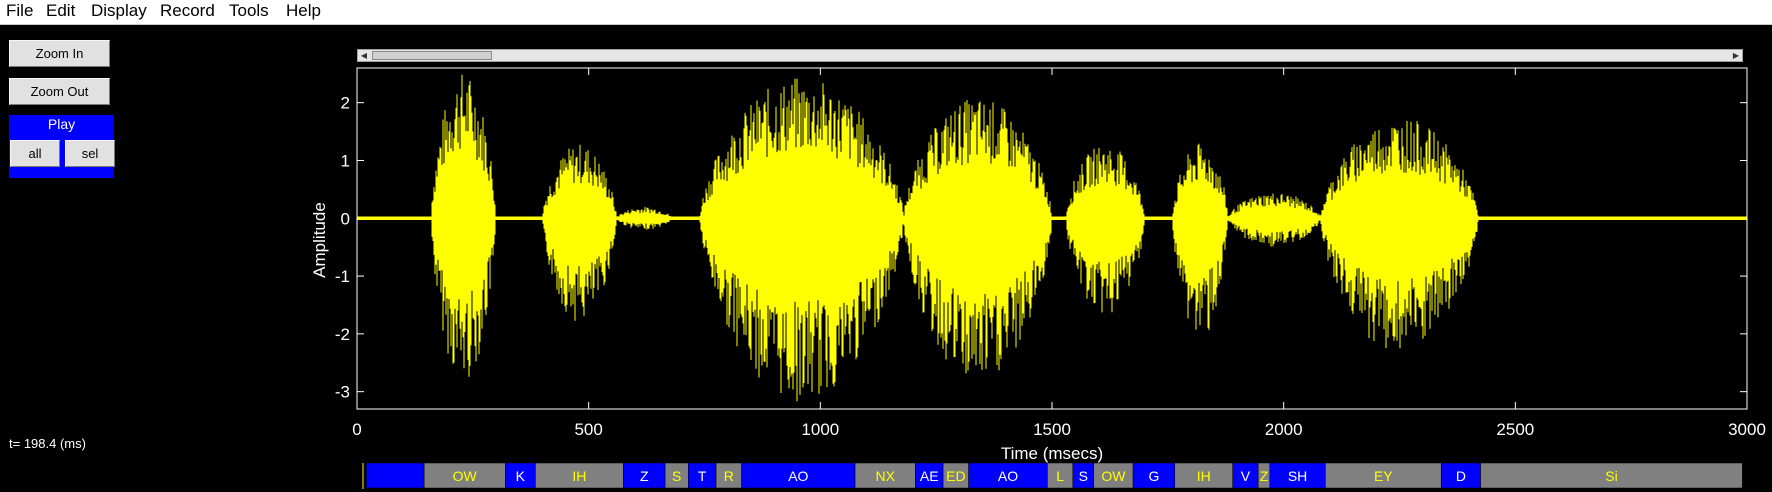 The image size is (1772, 492). What do you see at coordinates (432, 55) in the screenshot?
I see `scrollbar-thumb` at bounding box center [432, 55].